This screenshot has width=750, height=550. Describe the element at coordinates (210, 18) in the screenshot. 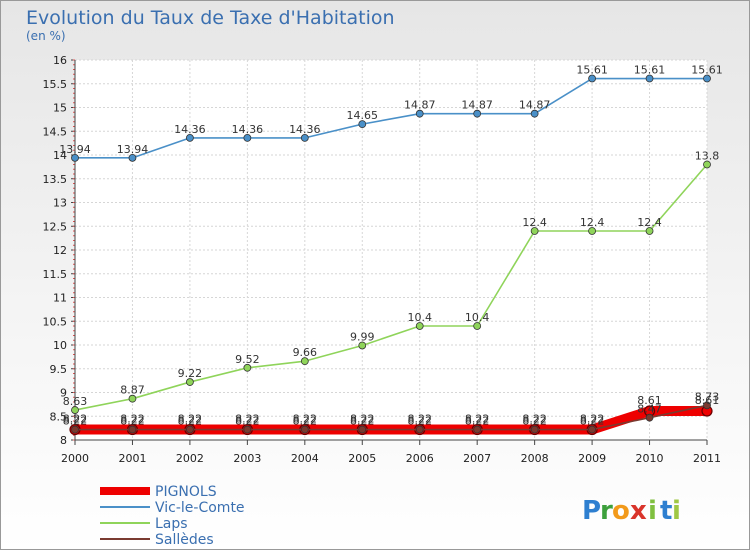

I see `chart-title: Evolution du Taux de Taxe d'Habitation` at that location.